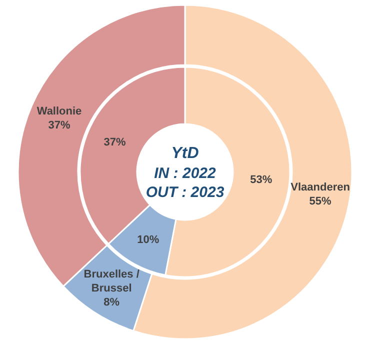  I want to click on text: IN : 2022, so click(185, 173).